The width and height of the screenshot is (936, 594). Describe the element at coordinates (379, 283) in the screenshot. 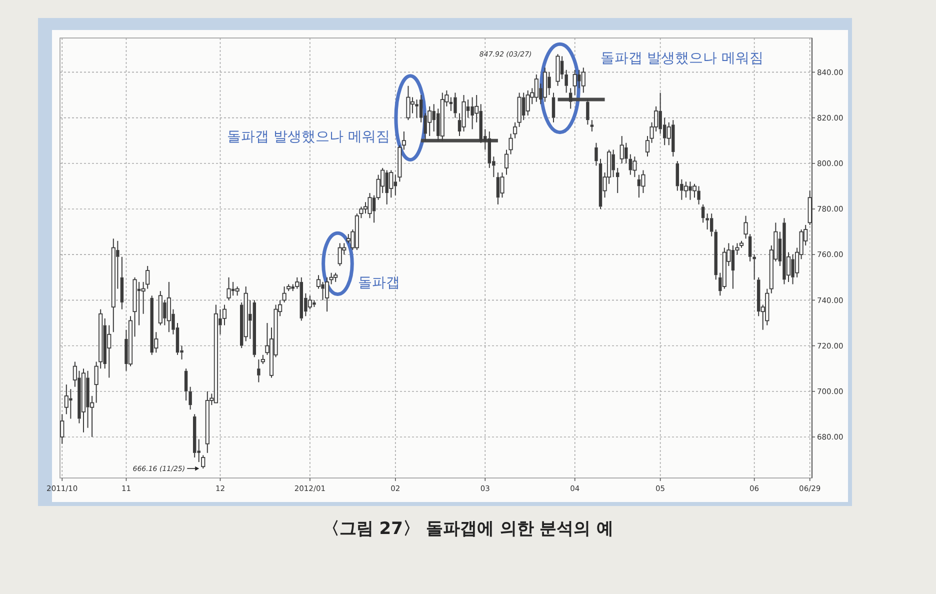

I see `annotation: 돌파갭` at that location.